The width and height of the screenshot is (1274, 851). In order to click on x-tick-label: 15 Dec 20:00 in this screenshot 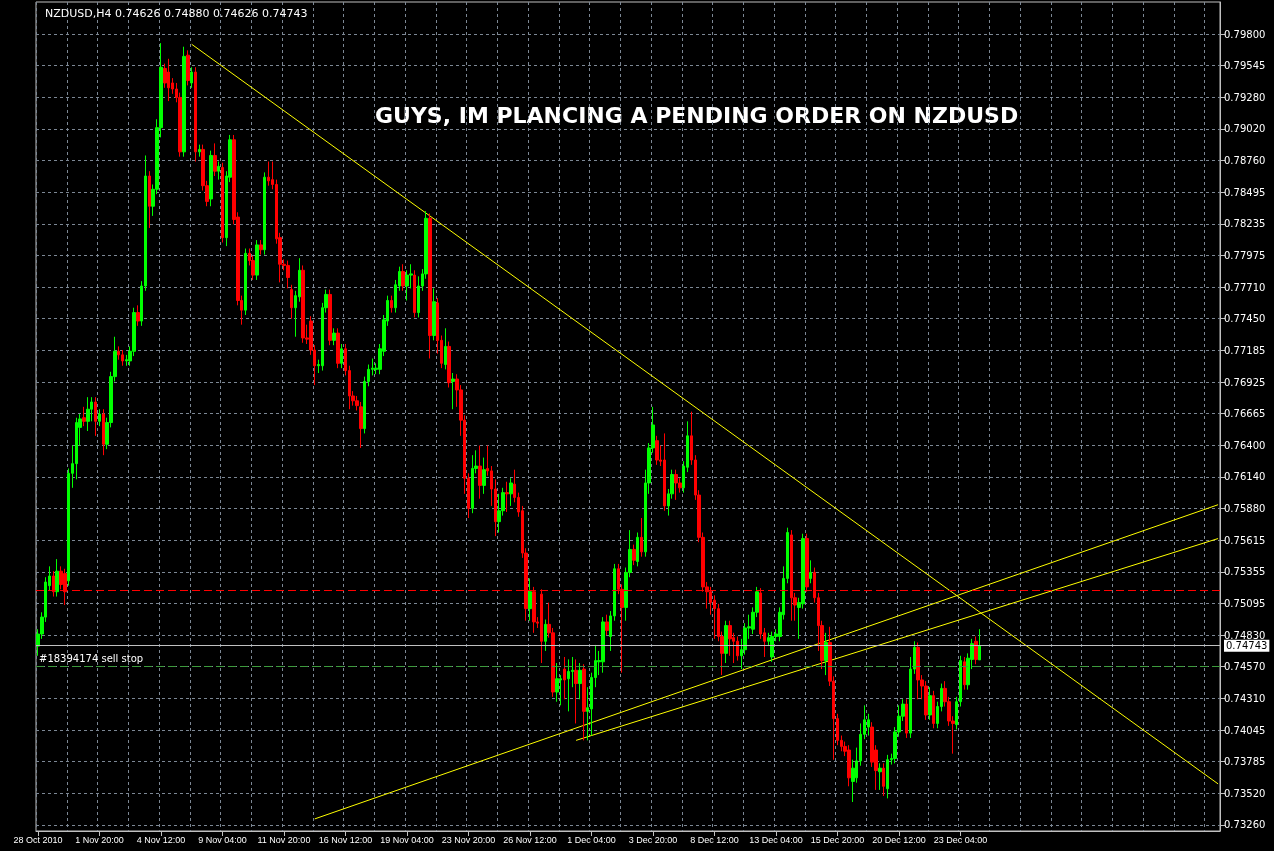, I will do `click(837, 839)`.